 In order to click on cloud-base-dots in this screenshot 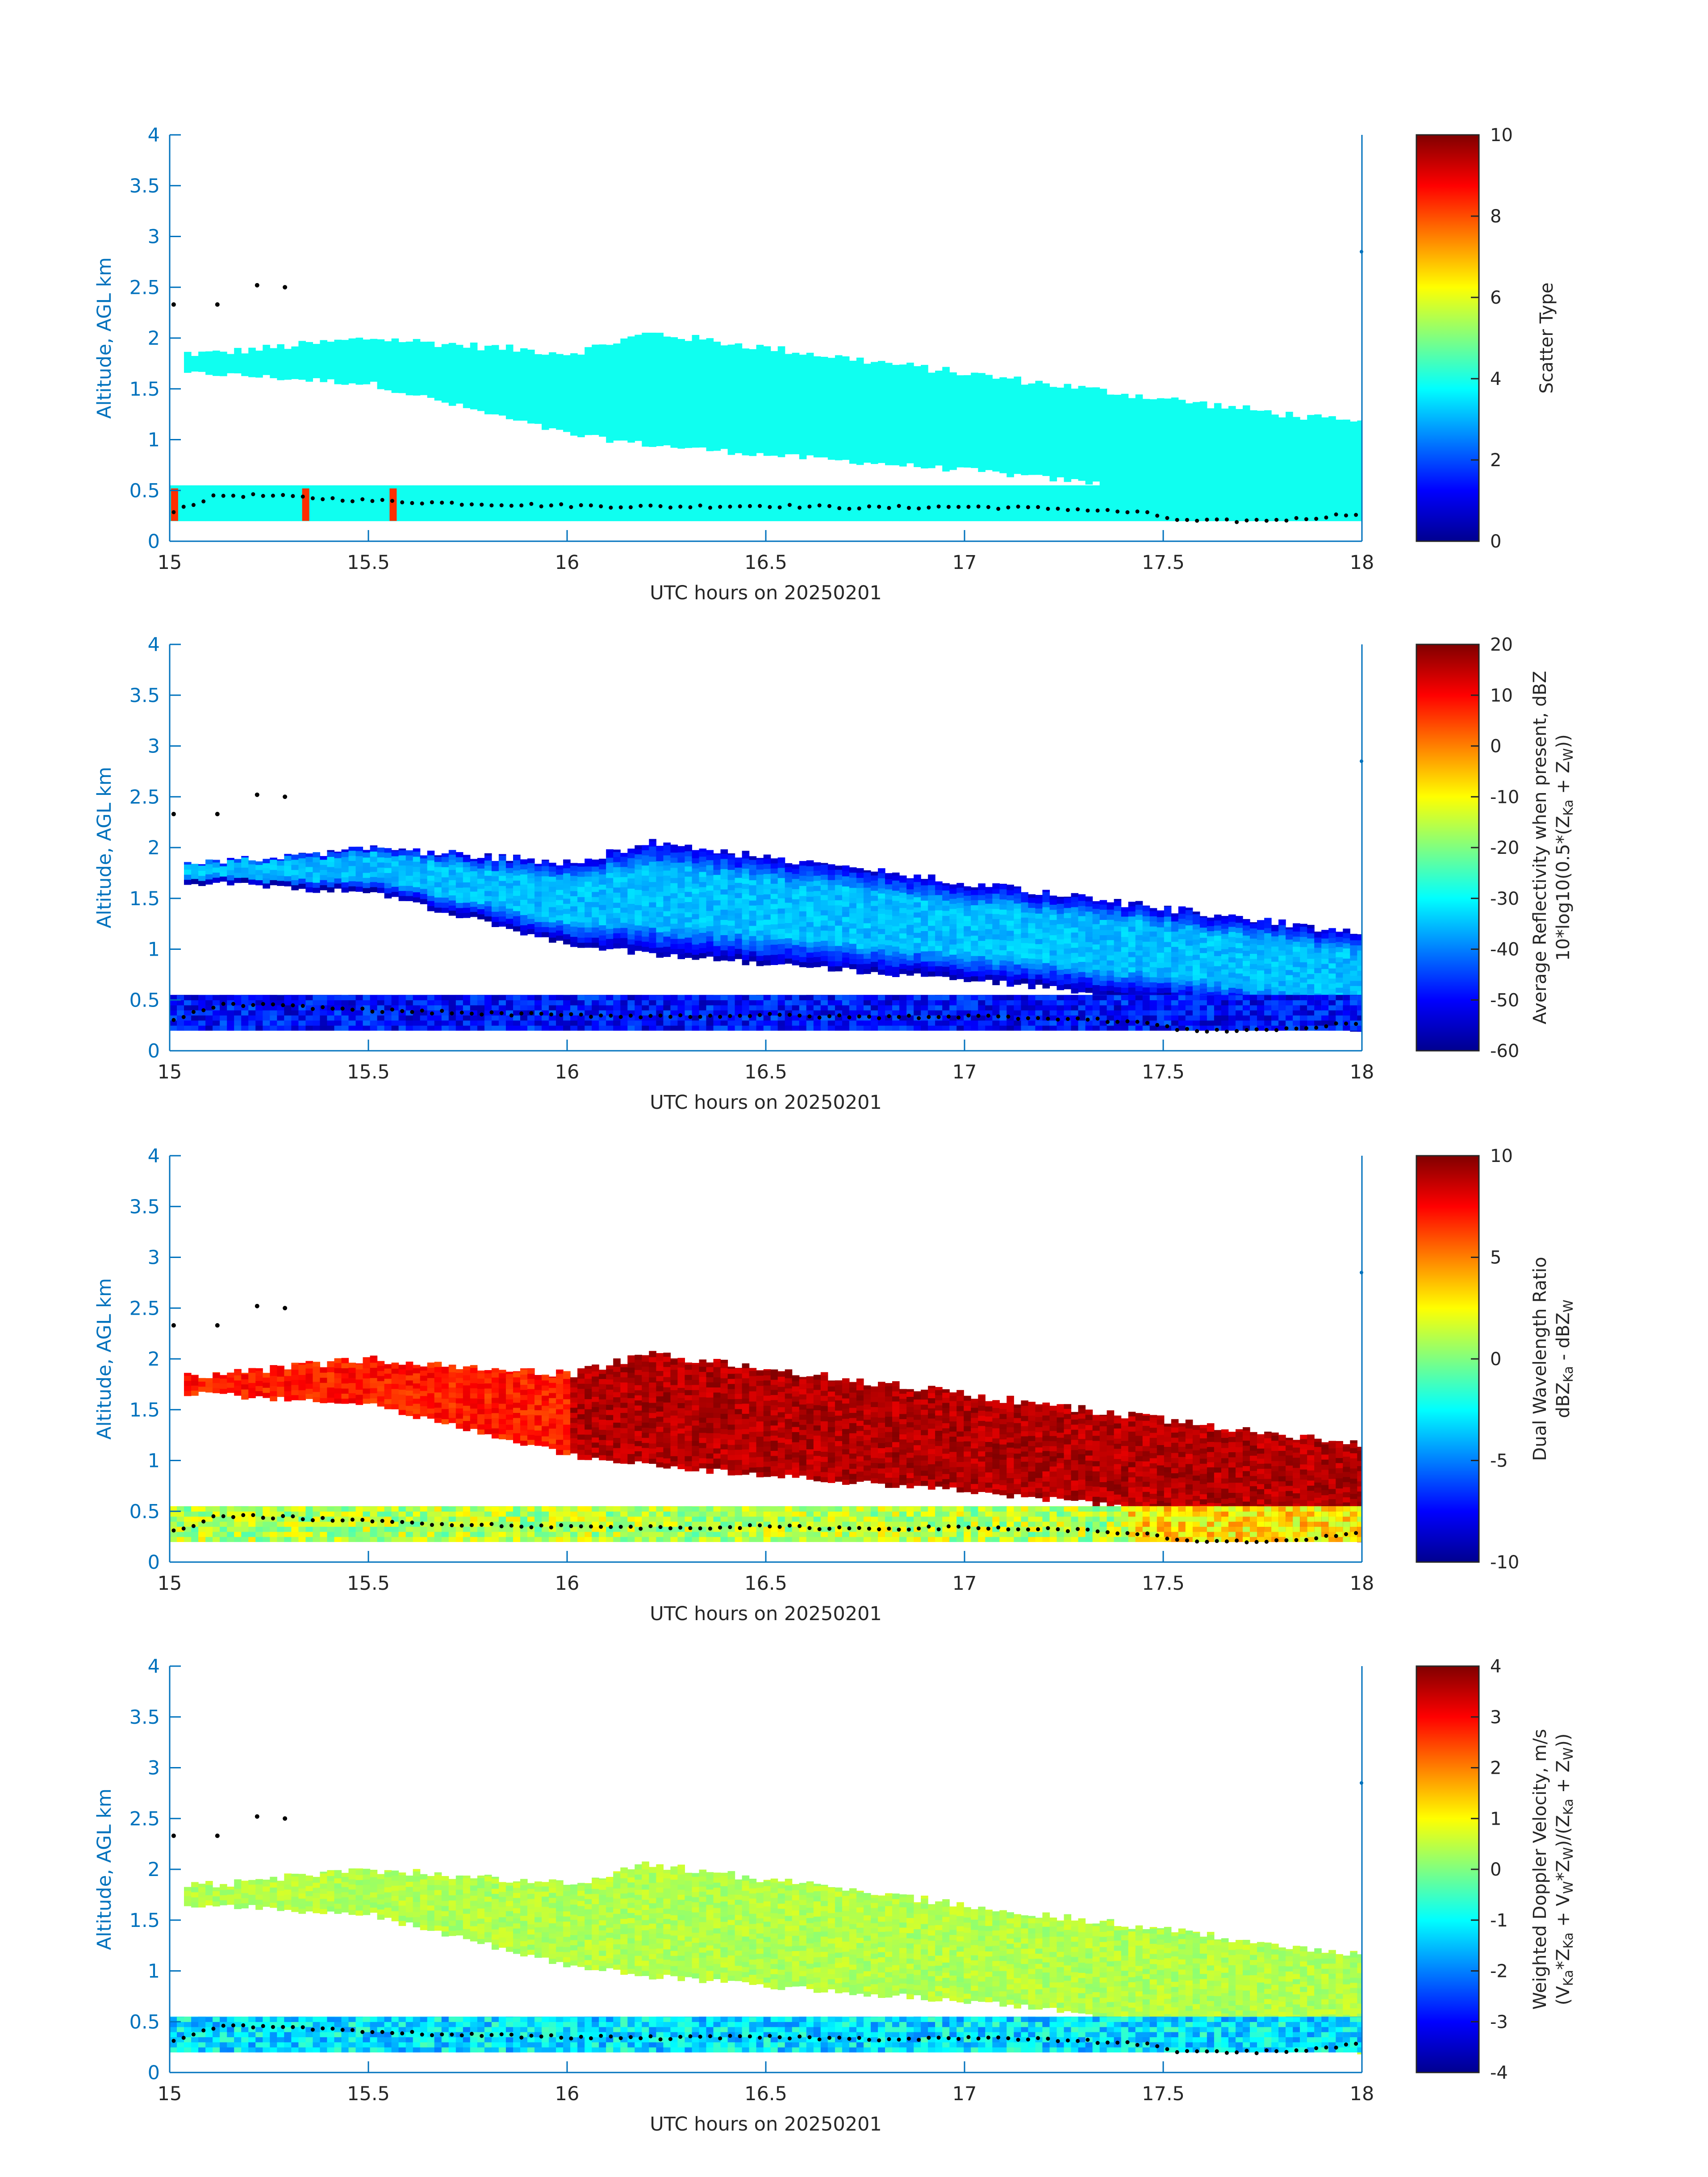, I will do `click(767, 387)`.